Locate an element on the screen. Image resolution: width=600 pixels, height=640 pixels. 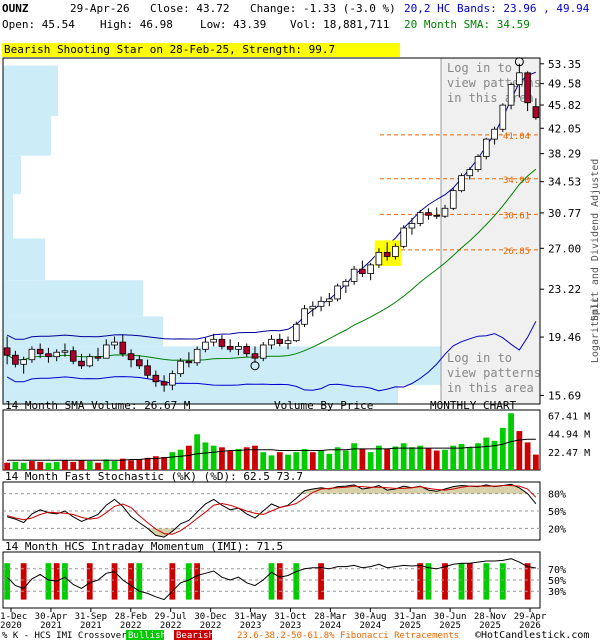
price-tick-label: 27.00 is located at coordinates (564, 248).